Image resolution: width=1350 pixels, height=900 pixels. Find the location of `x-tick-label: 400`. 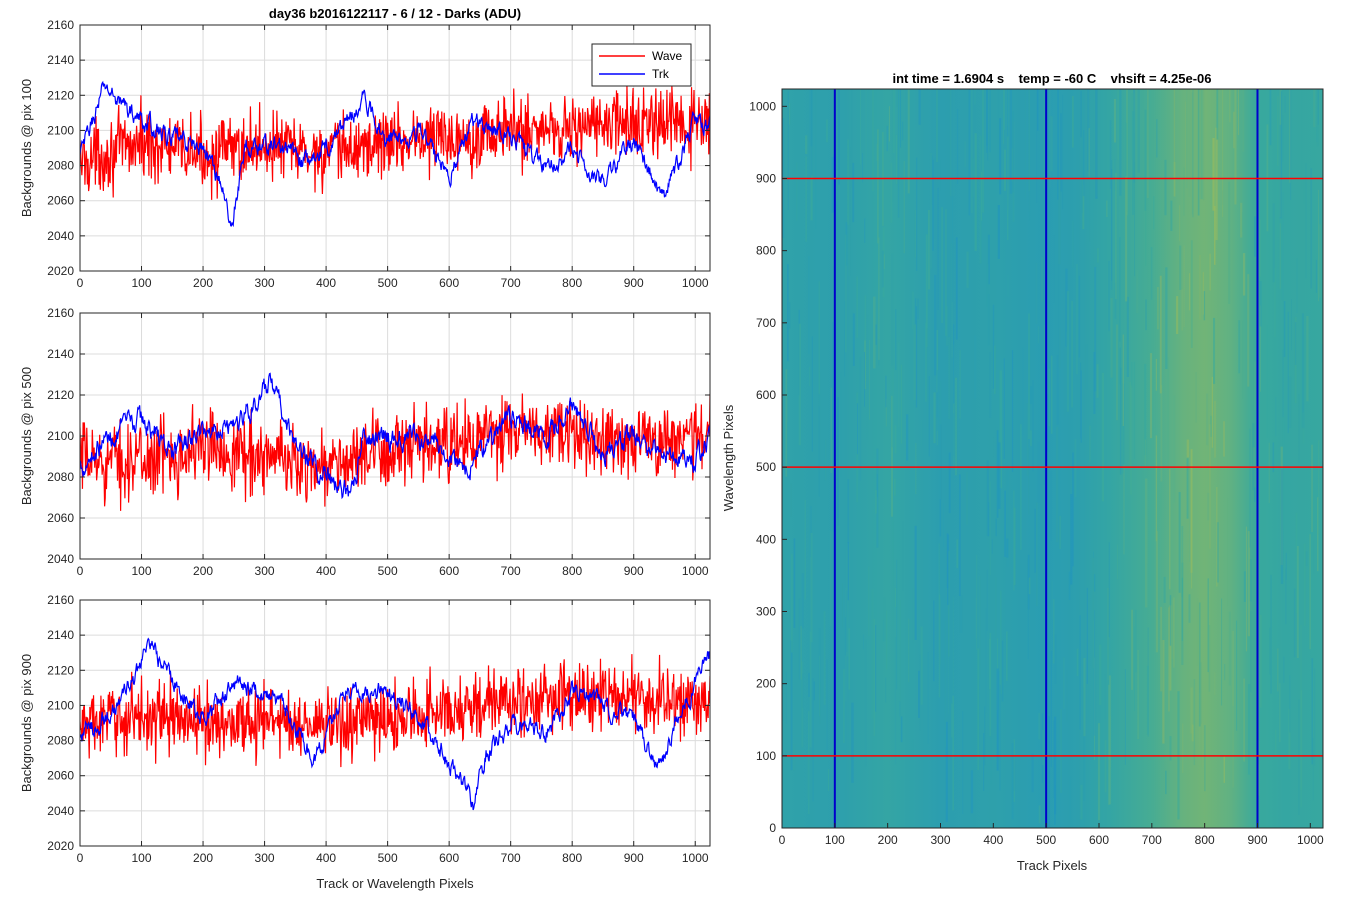

x-tick-label: 400 is located at coordinates (326, 283).